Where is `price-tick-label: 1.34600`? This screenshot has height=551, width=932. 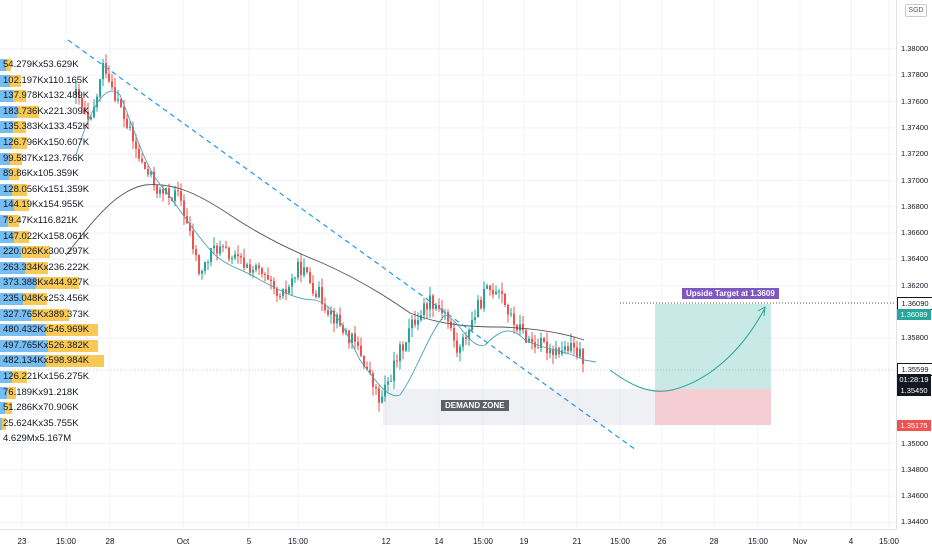 price-tick-label: 1.34600 is located at coordinates (915, 496).